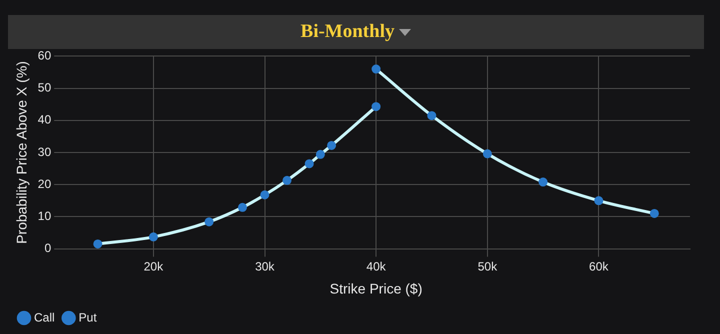  What do you see at coordinates (45, 151) in the screenshot?
I see `y-tick-label: 30` at bounding box center [45, 151].